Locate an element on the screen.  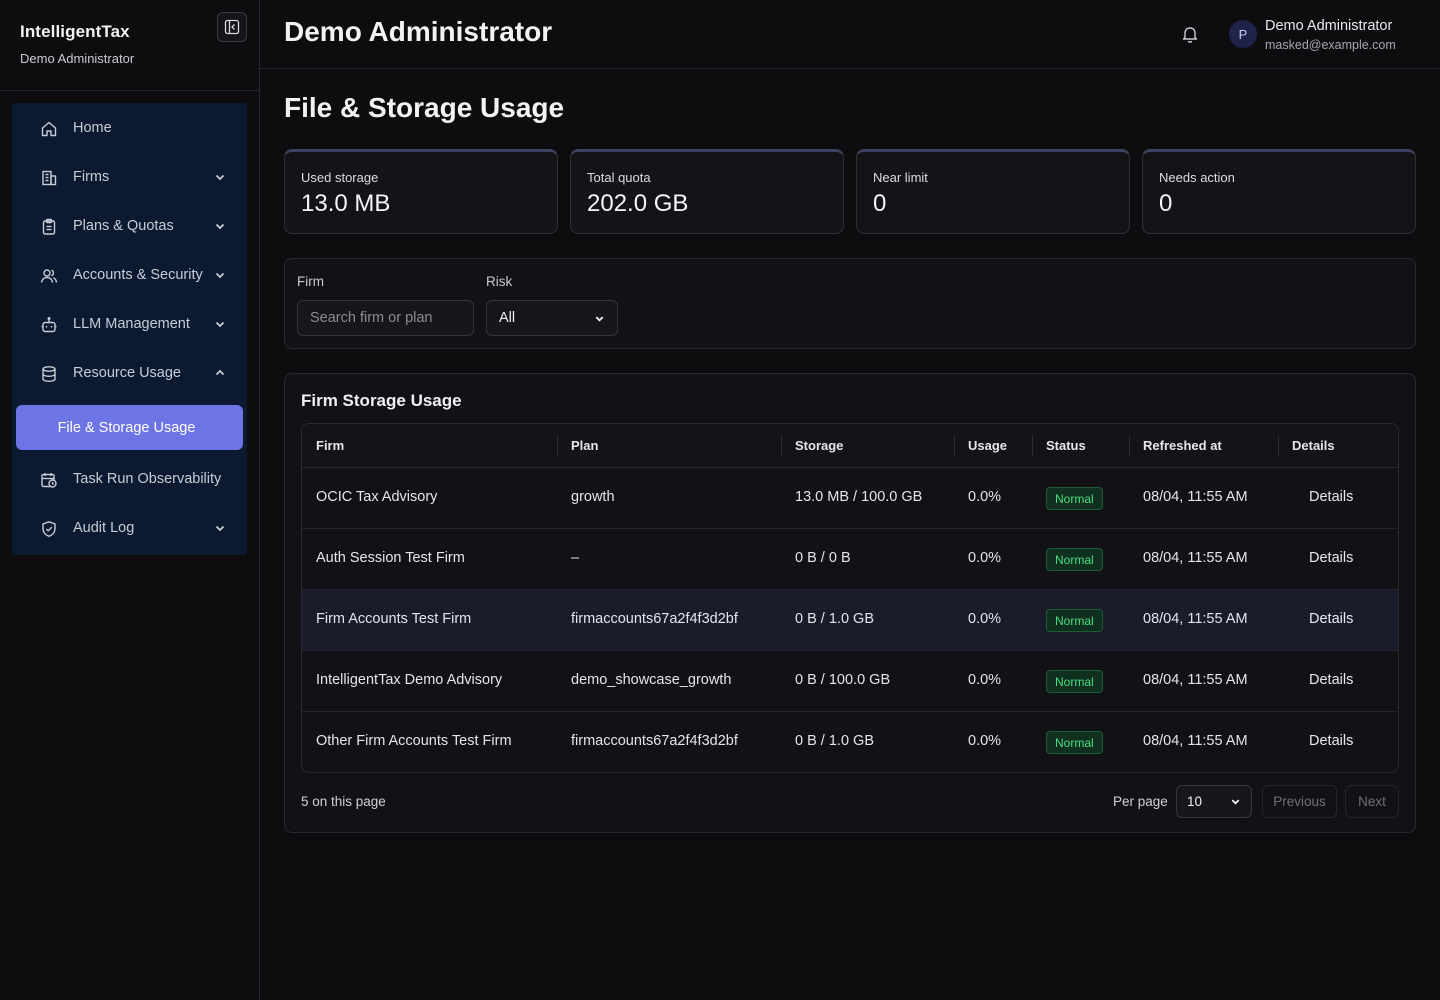
stat-label: Total quota is located at coordinates (619, 177).